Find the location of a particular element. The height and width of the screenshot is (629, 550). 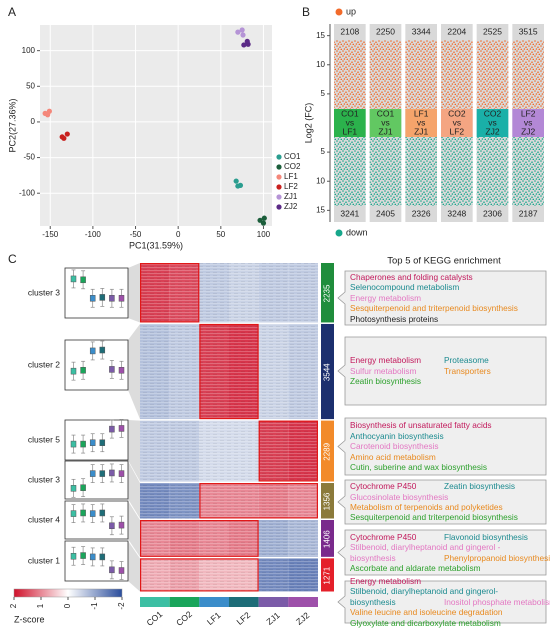

kegg-term: Transporters is located at coordinates (467, 370).